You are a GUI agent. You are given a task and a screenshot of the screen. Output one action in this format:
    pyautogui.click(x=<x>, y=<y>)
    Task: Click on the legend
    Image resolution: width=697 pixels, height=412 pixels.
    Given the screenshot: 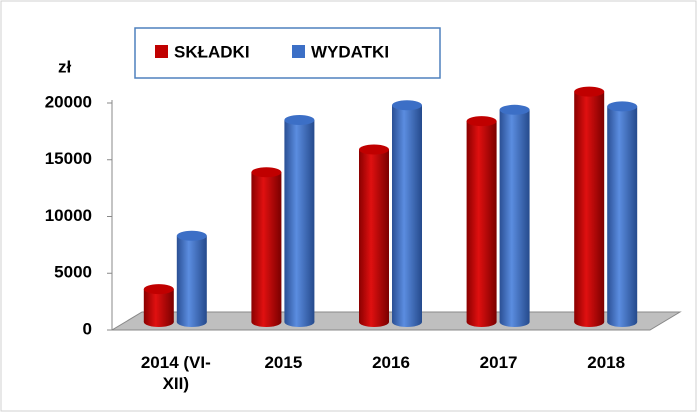 What is the action you would take?
    pyautogui.click(x=287, y=53)
    